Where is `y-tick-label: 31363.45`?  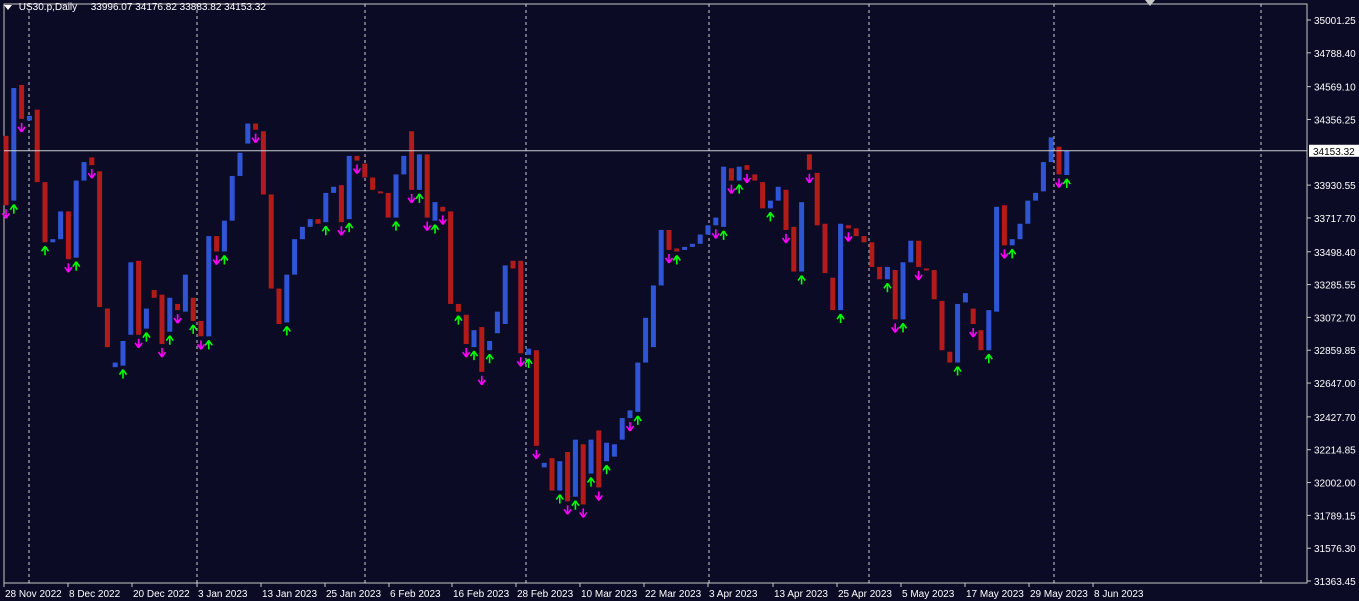
y-tick-label: 31363.45 is located at coordinates (1335, 582).